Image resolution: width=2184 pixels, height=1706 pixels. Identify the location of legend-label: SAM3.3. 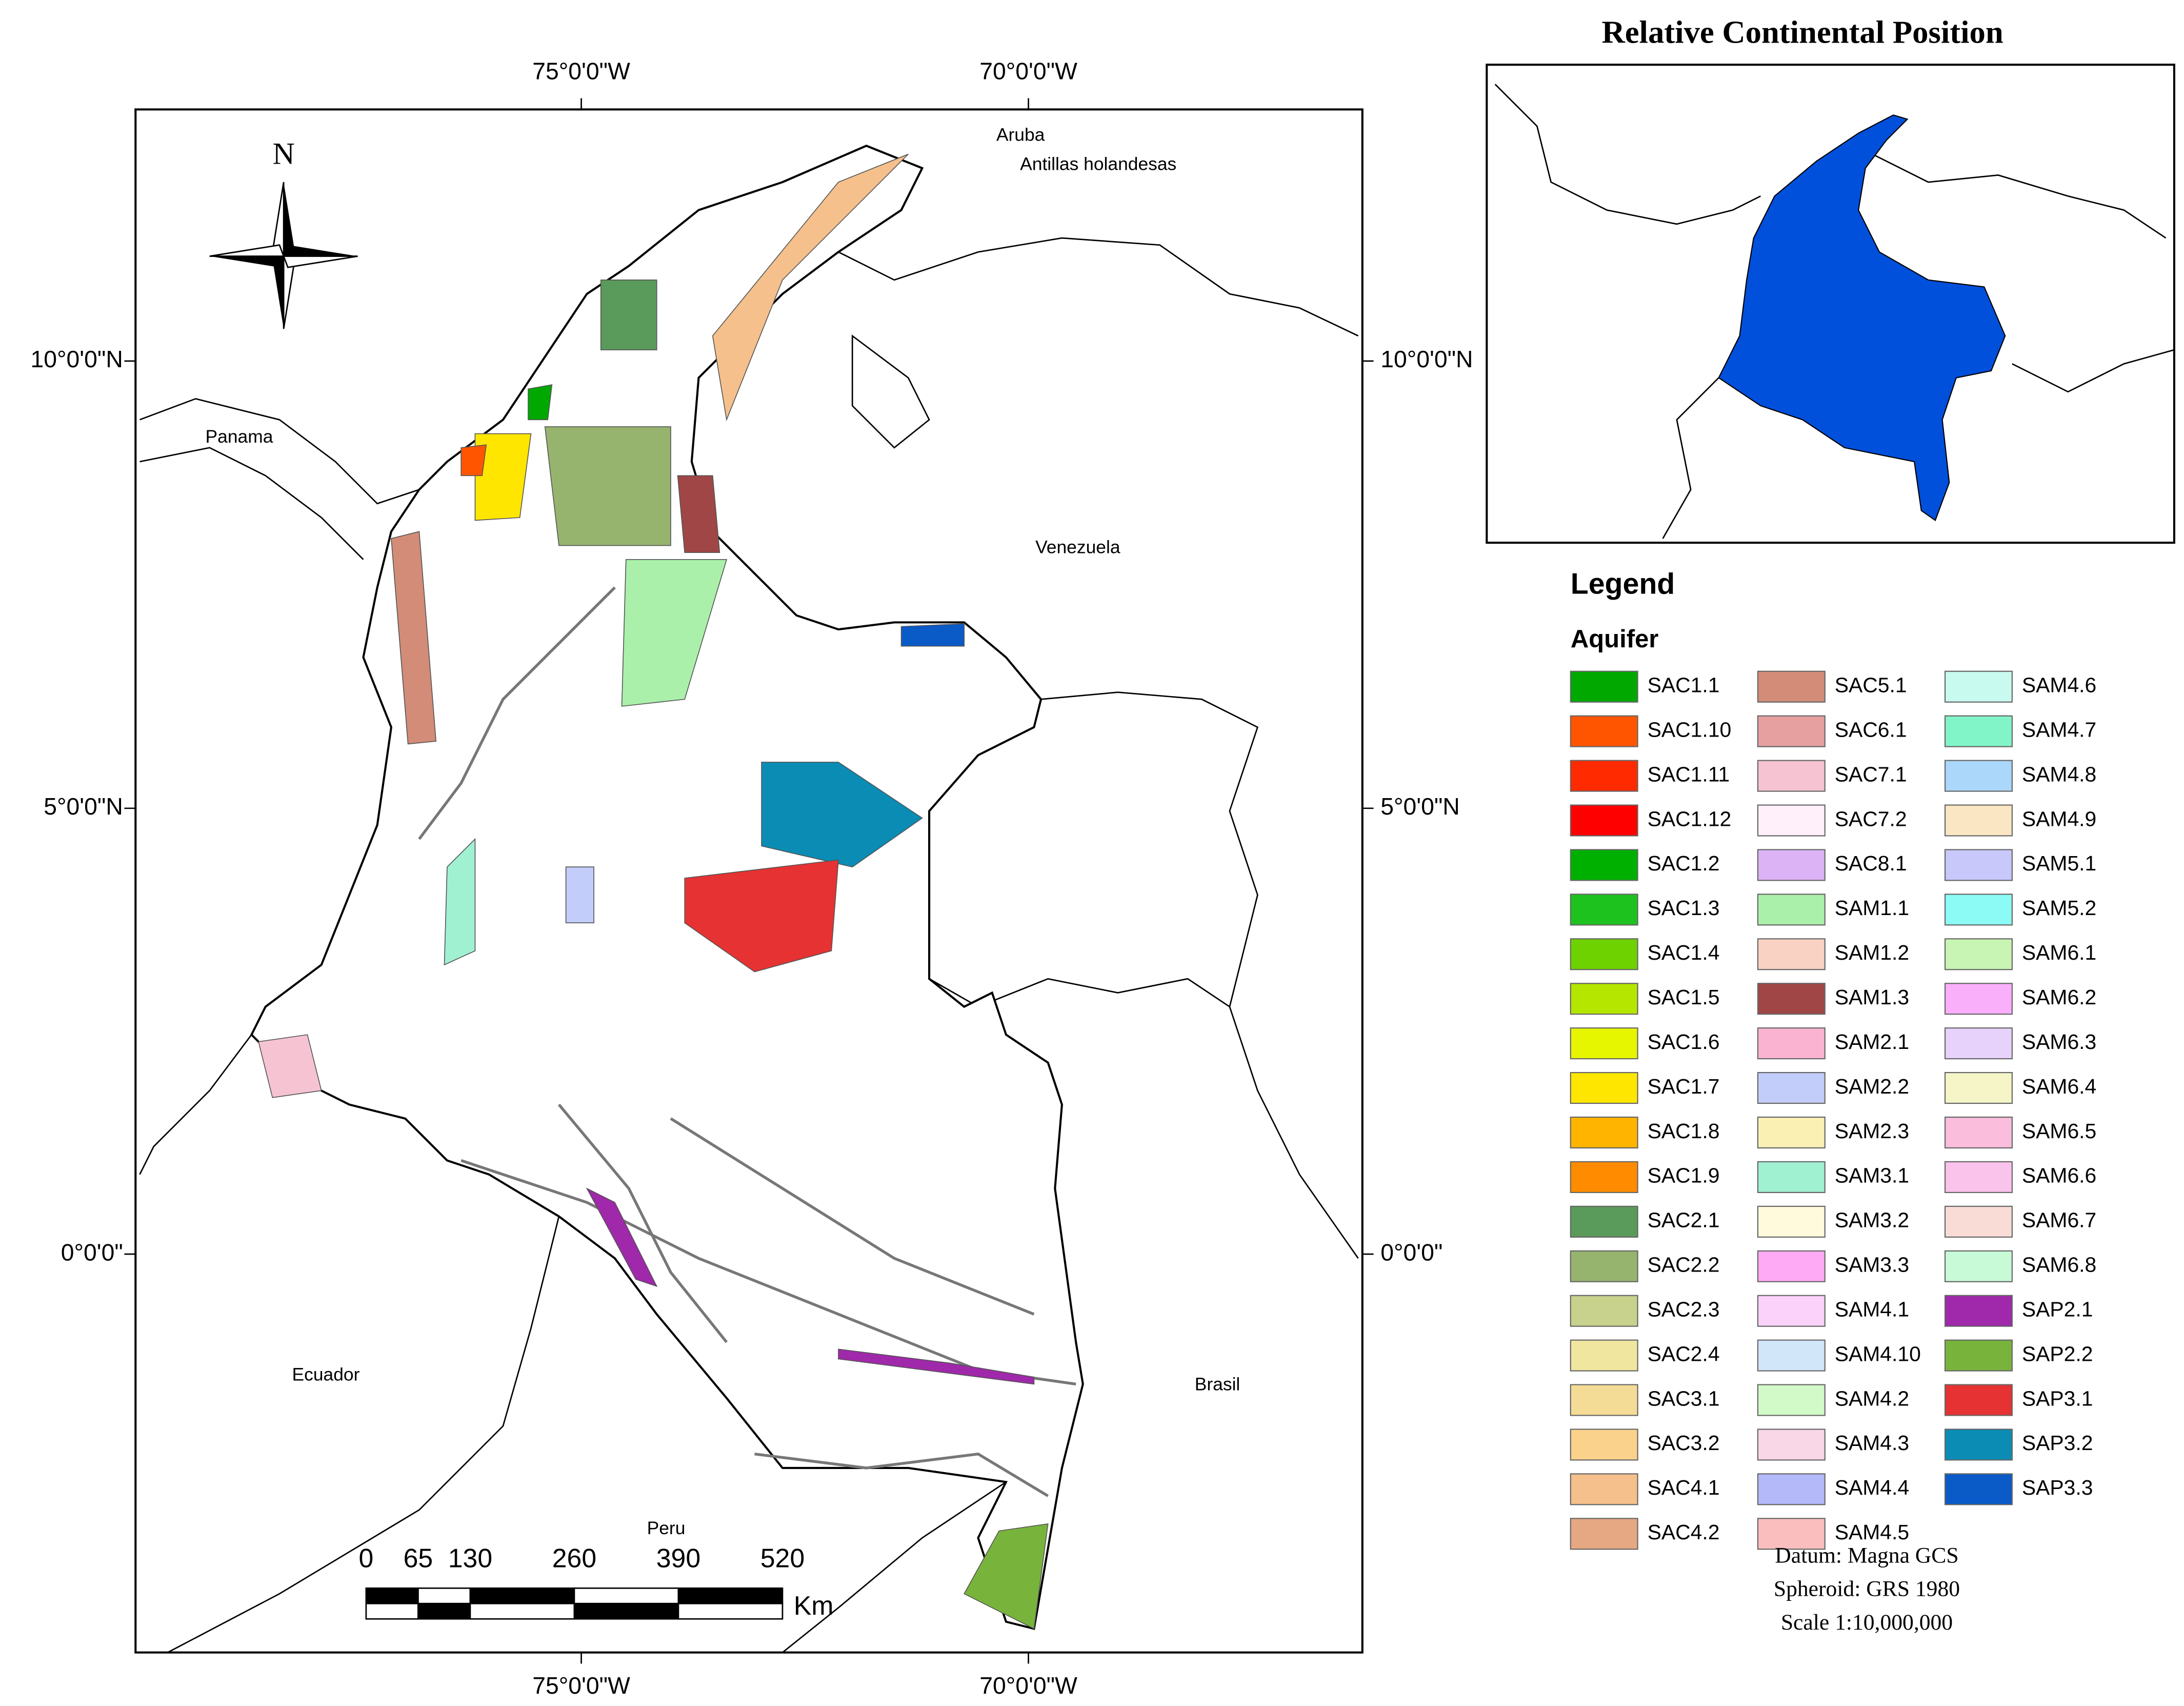
(1872, 1265).